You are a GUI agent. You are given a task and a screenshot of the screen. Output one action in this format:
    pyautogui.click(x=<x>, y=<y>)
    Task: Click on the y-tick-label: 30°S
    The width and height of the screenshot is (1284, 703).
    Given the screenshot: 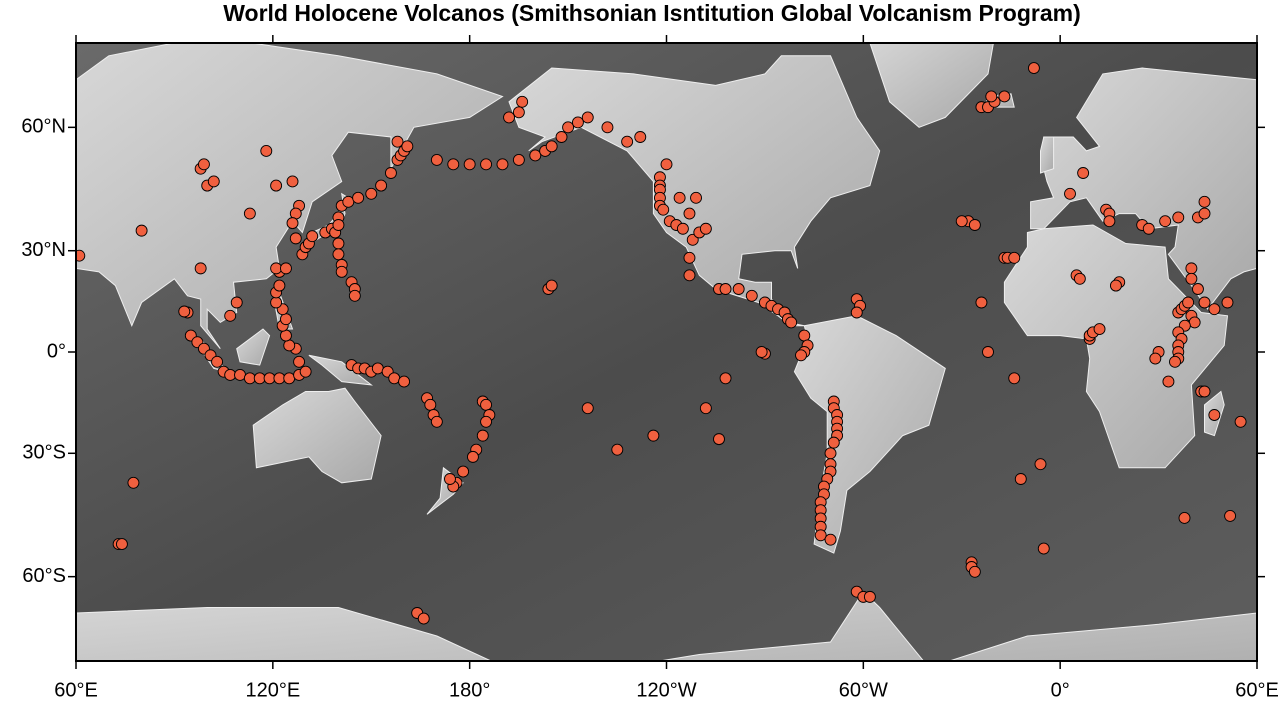 What is the action you would take?
    pyautogui.click(x=44, y=453)
    